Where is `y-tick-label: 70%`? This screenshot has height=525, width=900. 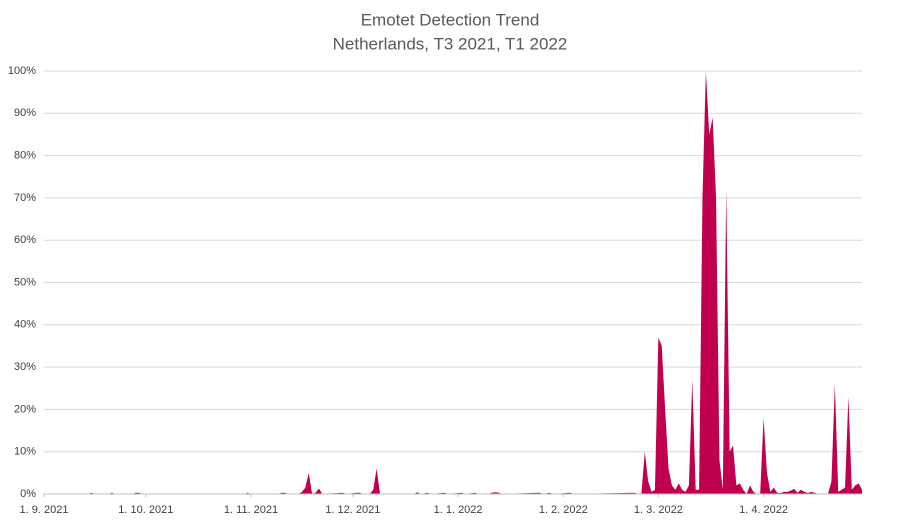
y-tick-label: 70% is located at coordinates (25, 198).